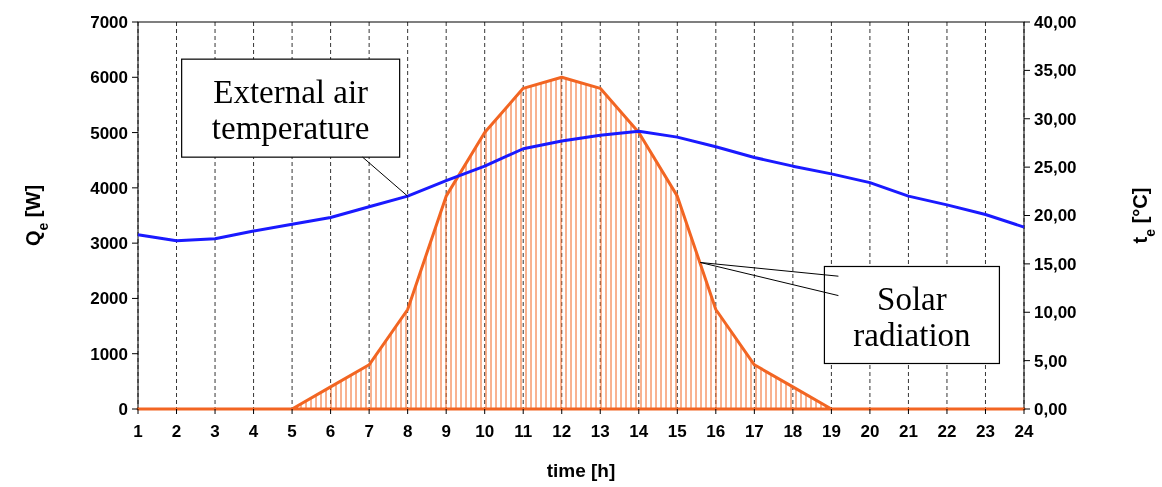  Describe the element at coordinates (253, 431) in the screenshot. I see `x-tick-label: 4` at that location.